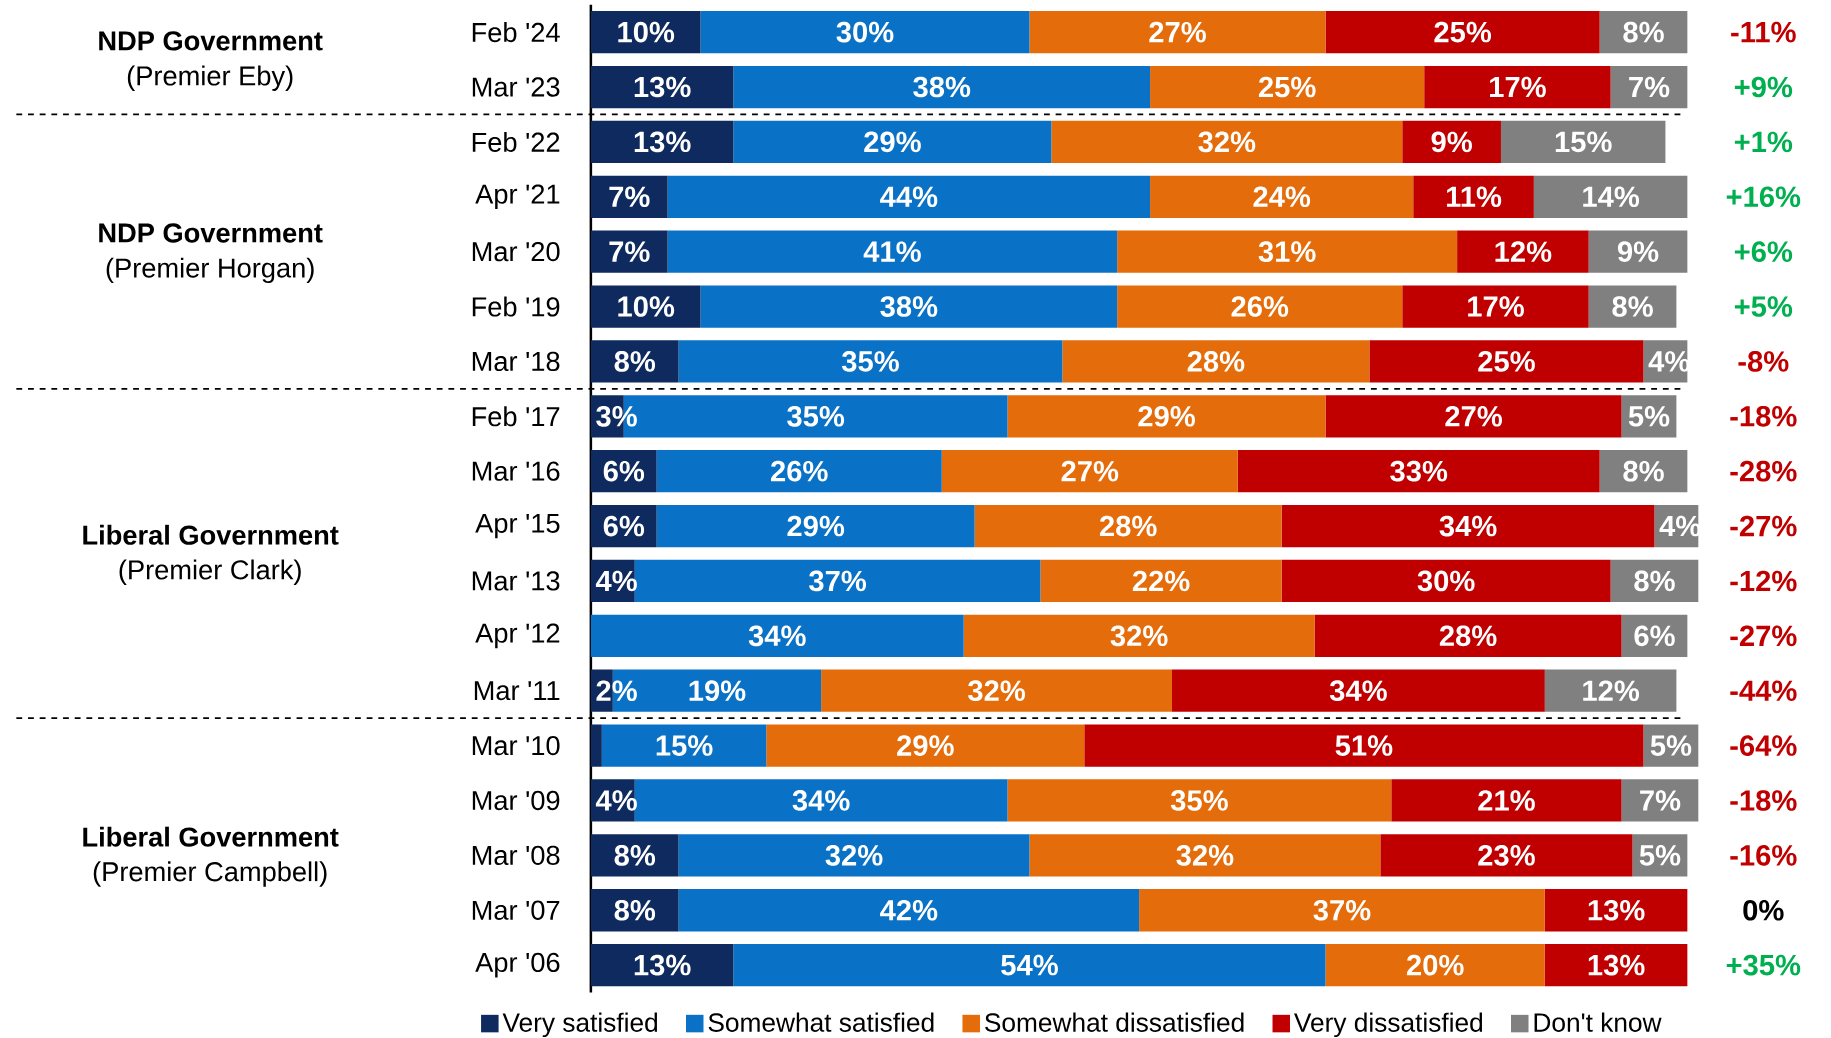 The width and height of the screenshot is (1831, 1038). What do you see at coordinates (1388, 1025) in the screenshot?
I see `legend-label: Very dissatisfied` at bounding box center [1388, 1025].